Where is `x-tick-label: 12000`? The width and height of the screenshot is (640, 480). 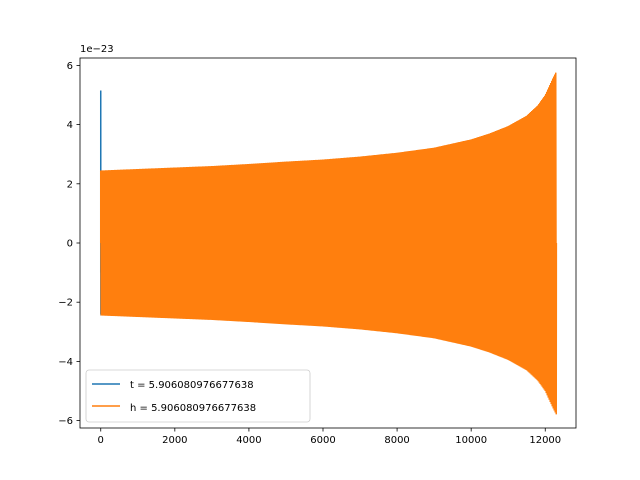 x-tick-label: 12000 is located at coordinates (545, 440).